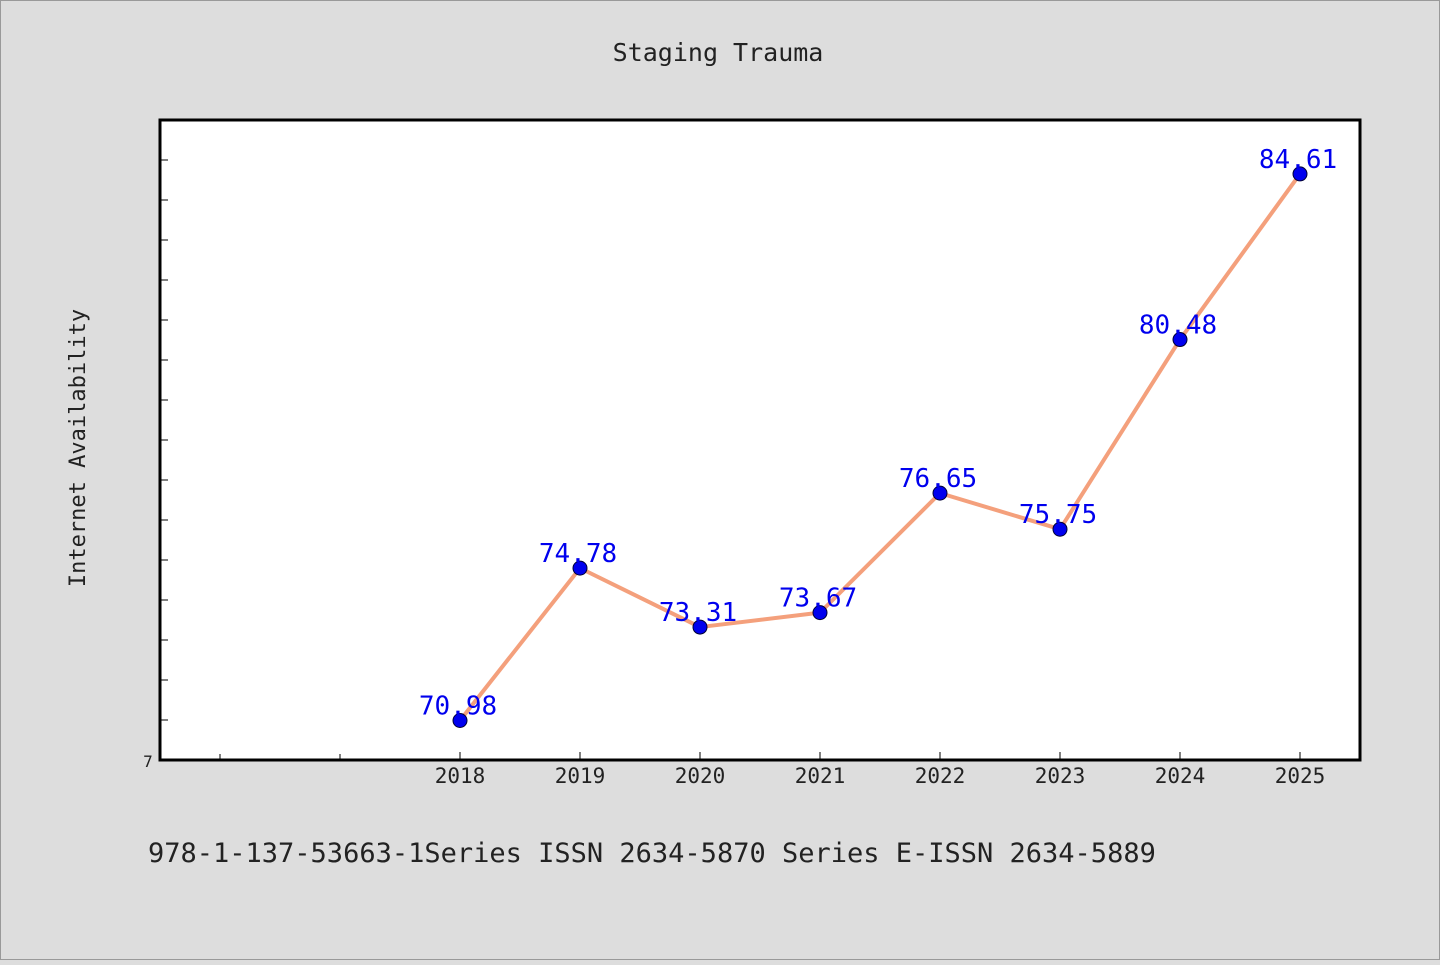  What do you see at coordinates (938, 479) in the screenshot?
I see `data-label-2022: 76.65` at bounding box center [938, 479].